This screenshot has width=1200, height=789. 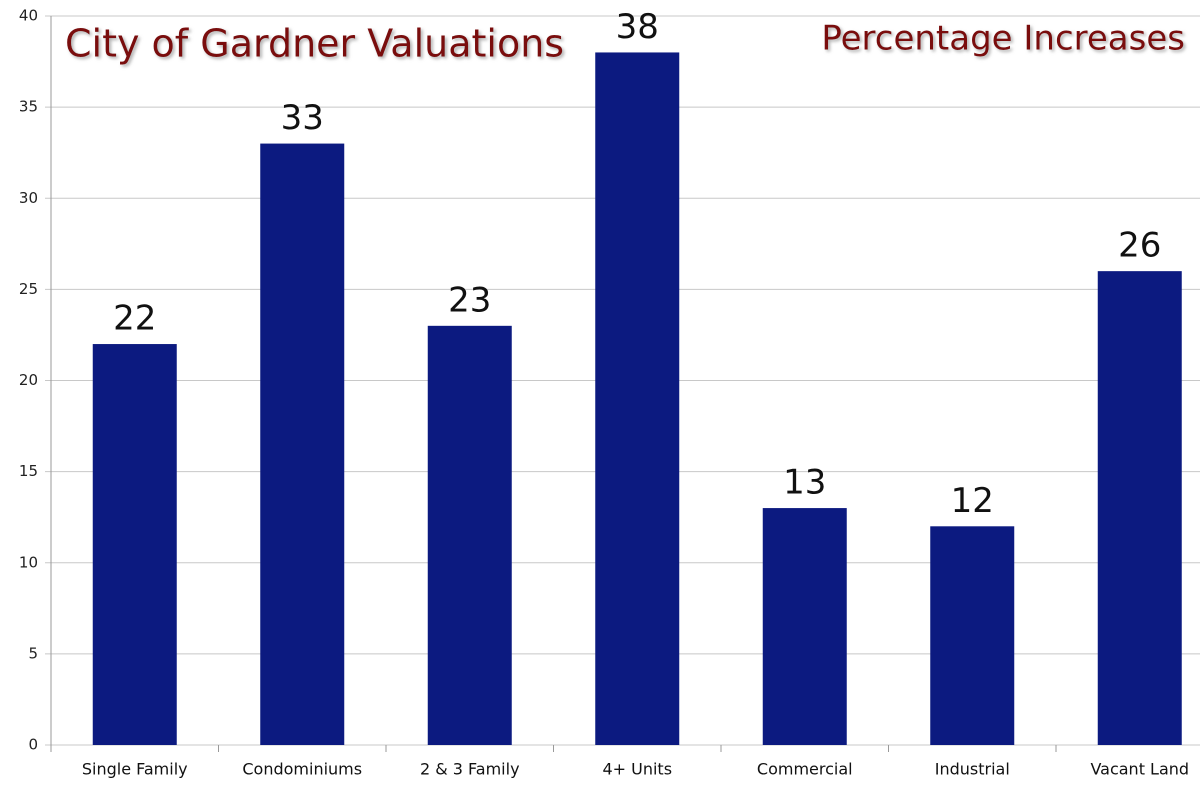 What do you see at coordinates (314, 44) in the screenshot?
I see `chart-title: City of Gardner Valuations` at bounding box center [314, 44].